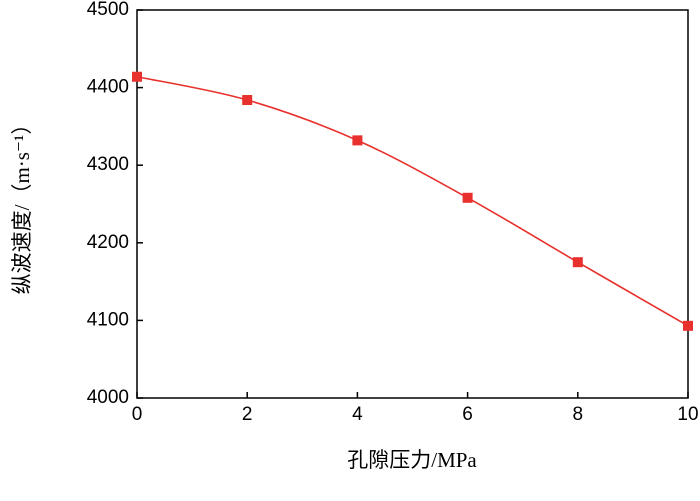 The width and height of the screenshot is (700, 501). I want to click on y-tick-label: 4400, so click(108, 87).